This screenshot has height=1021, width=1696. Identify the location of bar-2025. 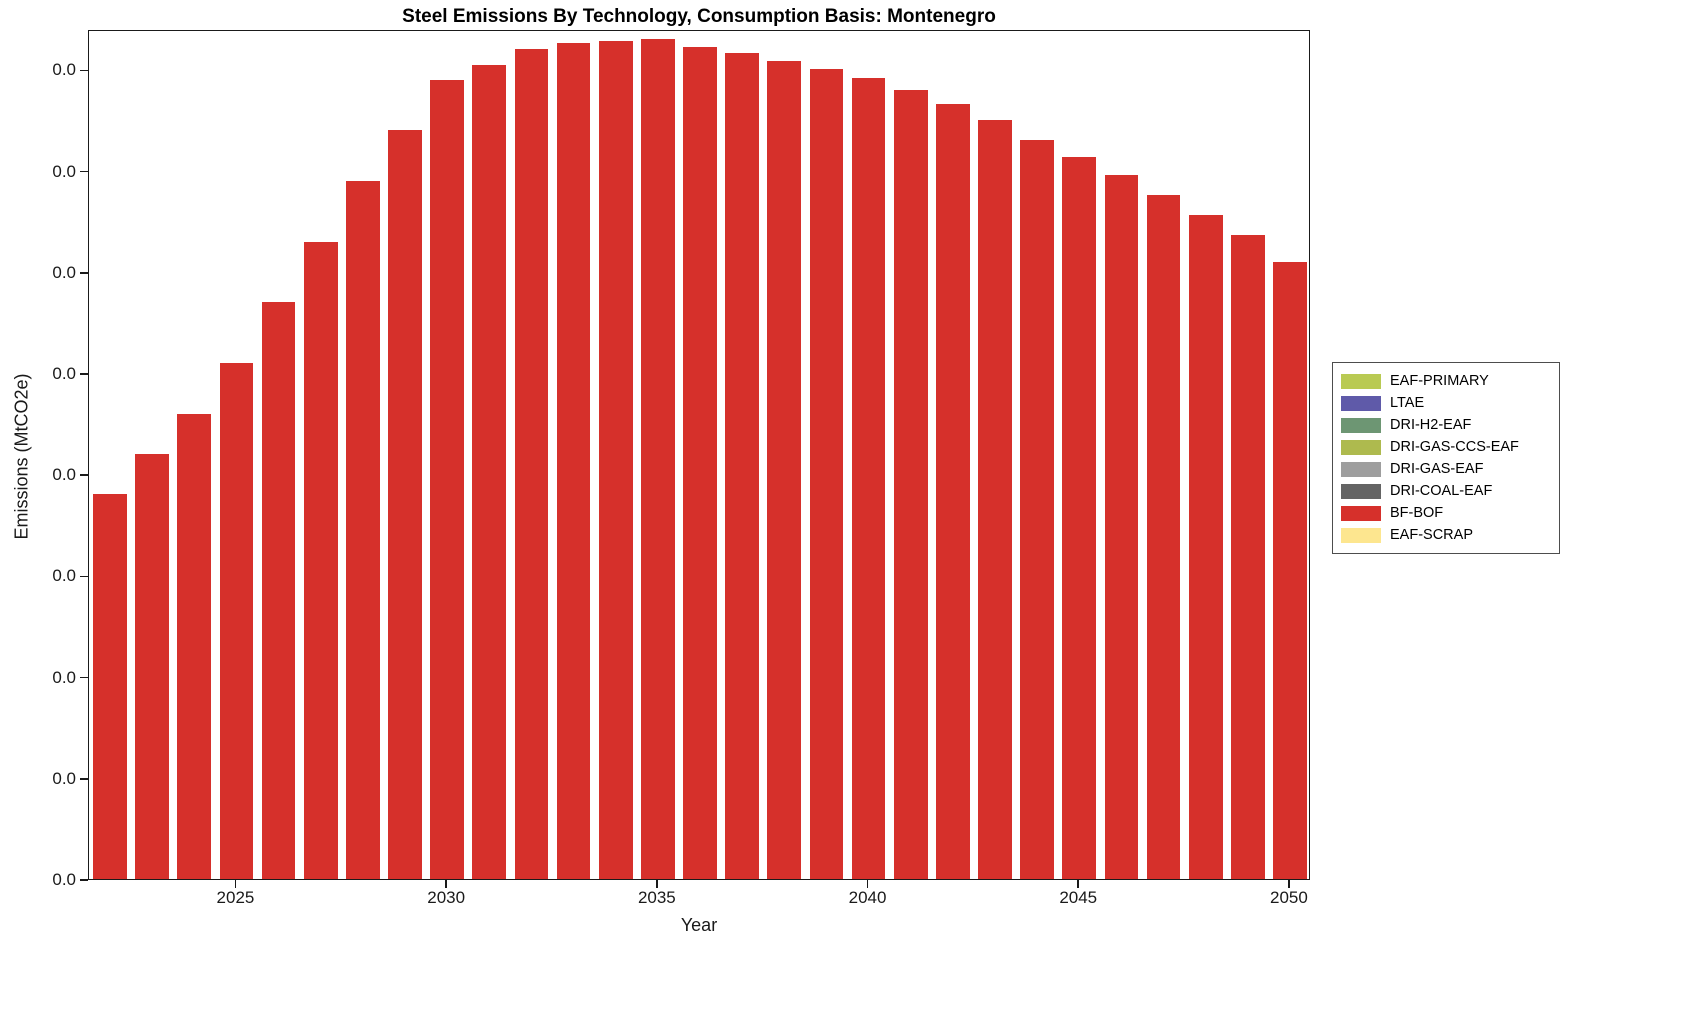
(236, 620).